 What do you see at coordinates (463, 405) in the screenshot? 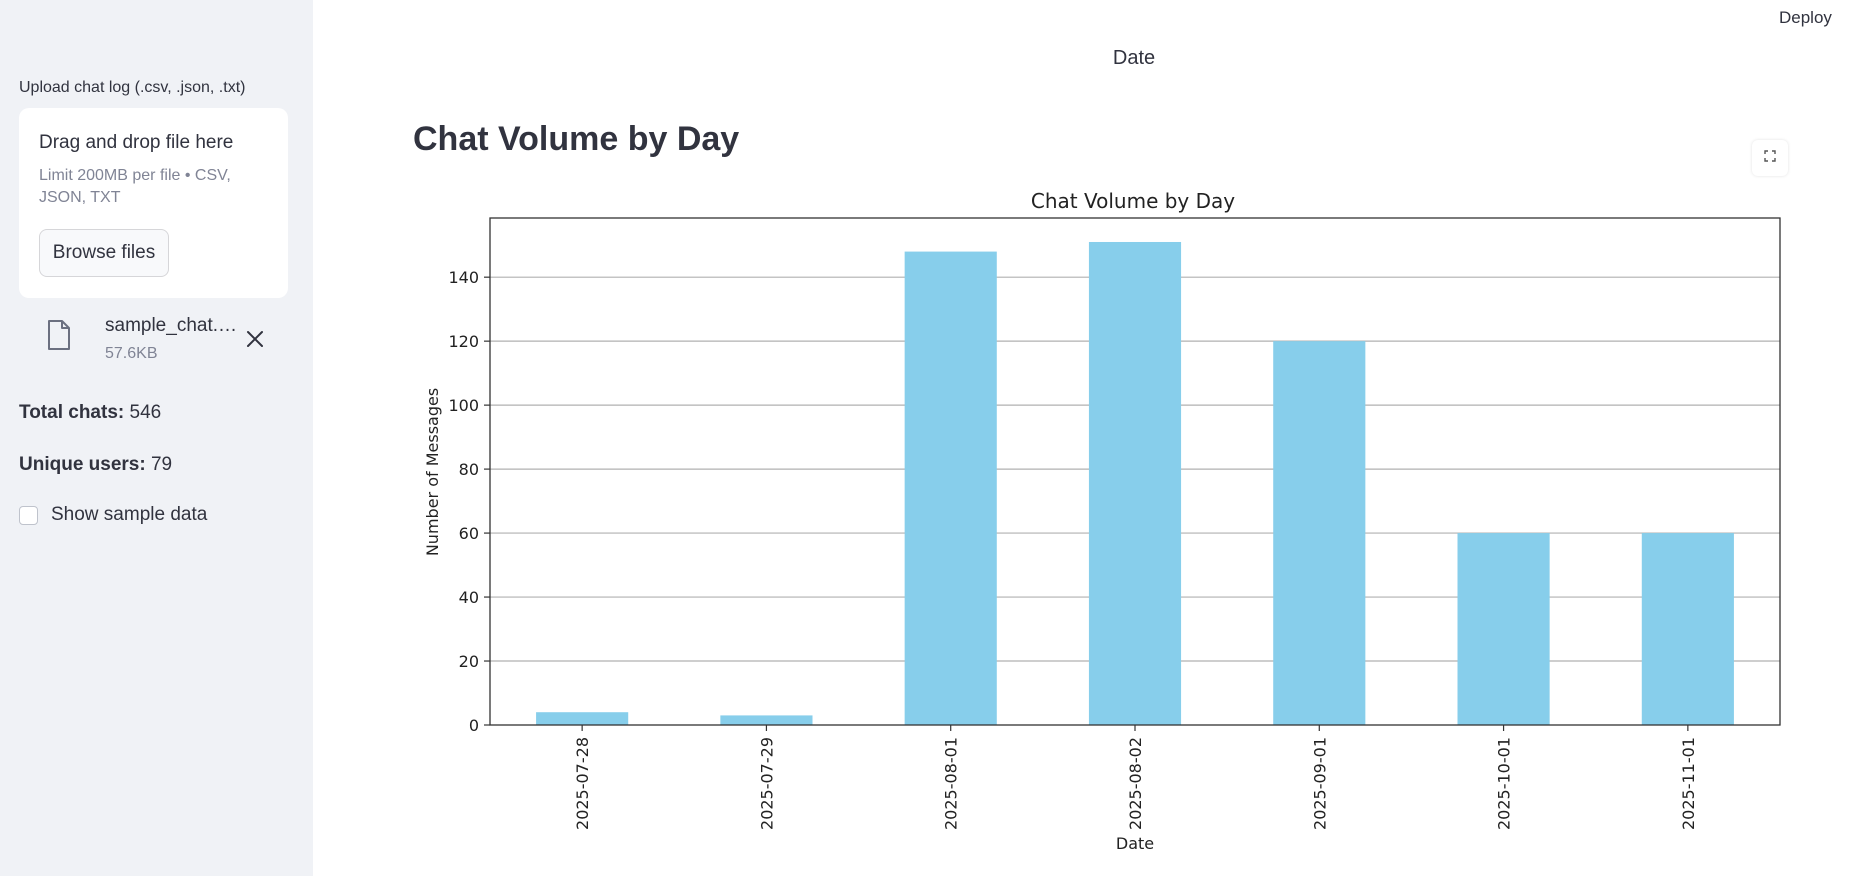
I see `y-tick-label: 100` at bounding box center [463, 405].